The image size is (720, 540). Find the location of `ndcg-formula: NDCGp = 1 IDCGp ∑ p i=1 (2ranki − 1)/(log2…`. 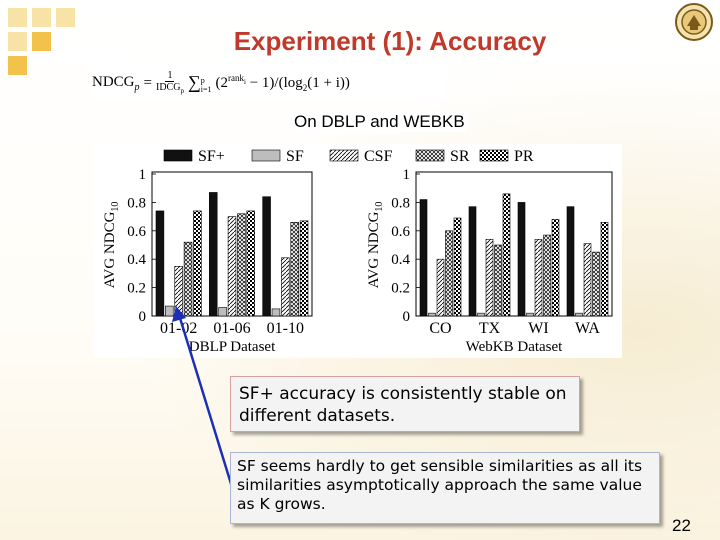

ndcg-formula: NDCGp = 1 IDCGp ∑ p i=1 (2ranki − 1)/(log2… is located at coordinates (269, 83).